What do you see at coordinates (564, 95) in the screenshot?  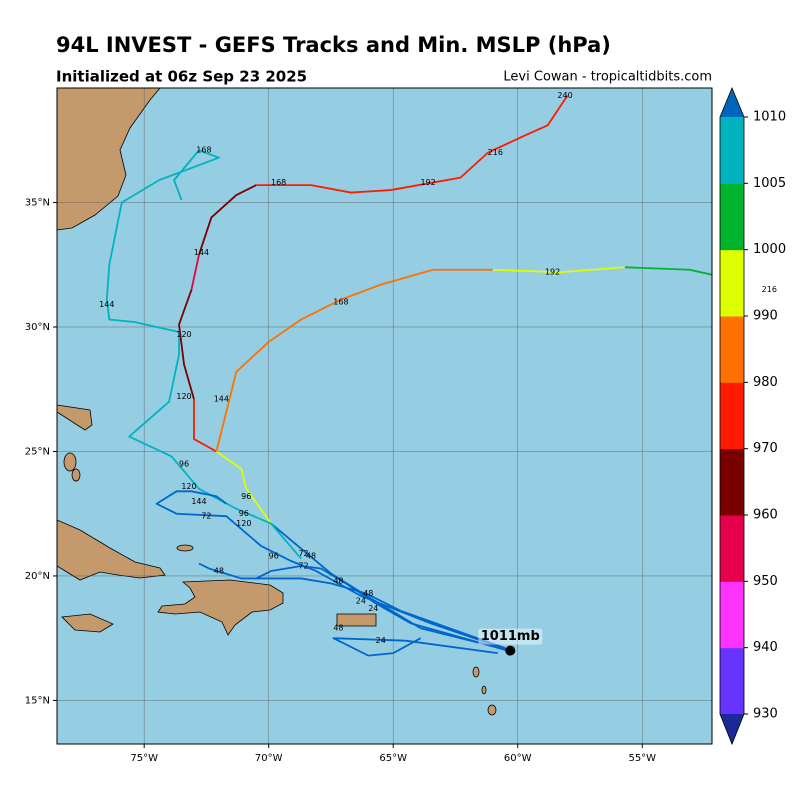 I see `hour-label: 240` at bounding box center [564, 95].